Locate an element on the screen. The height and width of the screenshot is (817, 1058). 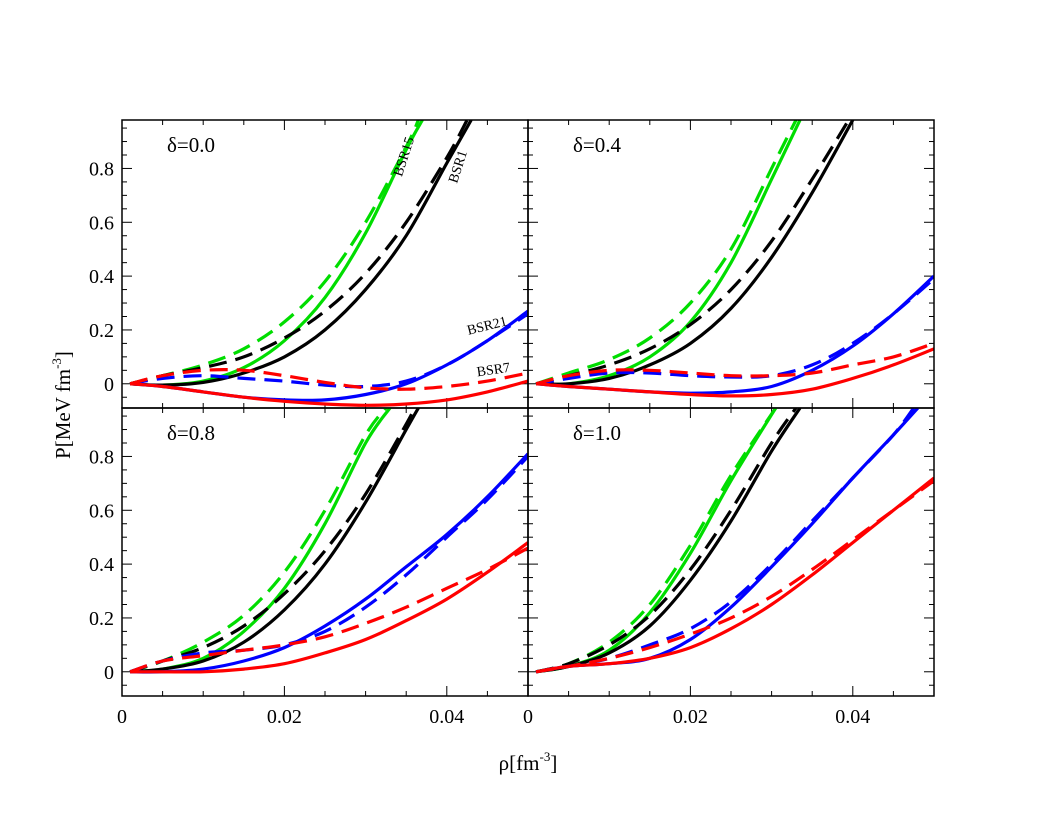
curve-label-bsr7: BSR7 is located at coordinates (493, 371).